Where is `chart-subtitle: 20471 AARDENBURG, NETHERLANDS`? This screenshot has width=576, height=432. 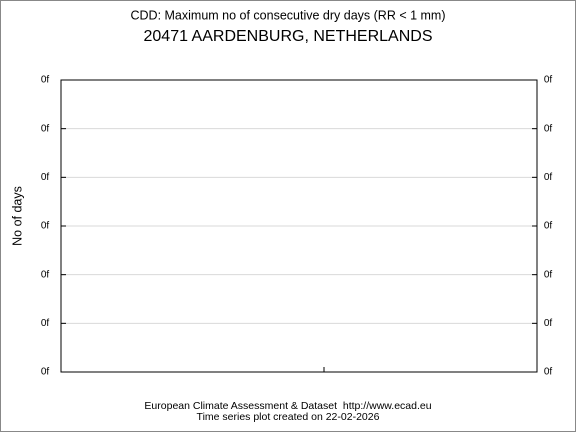 chart-subtitle: 20471 AARDENBURG, NETHERLANDS is located at coordinates (288, 36).